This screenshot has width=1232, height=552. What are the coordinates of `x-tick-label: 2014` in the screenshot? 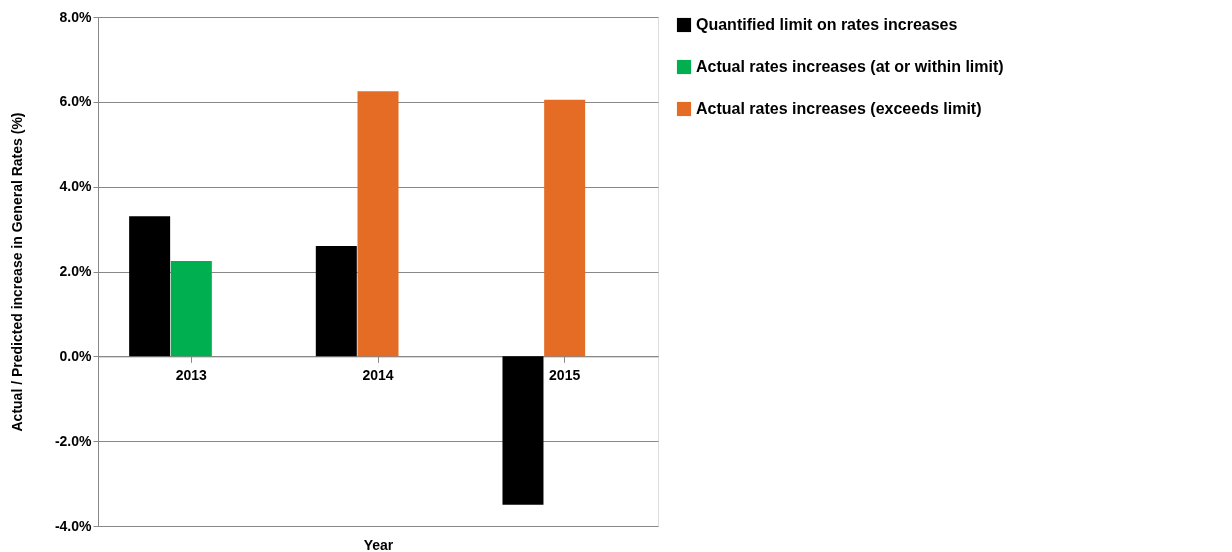 It's located at (378, 374).